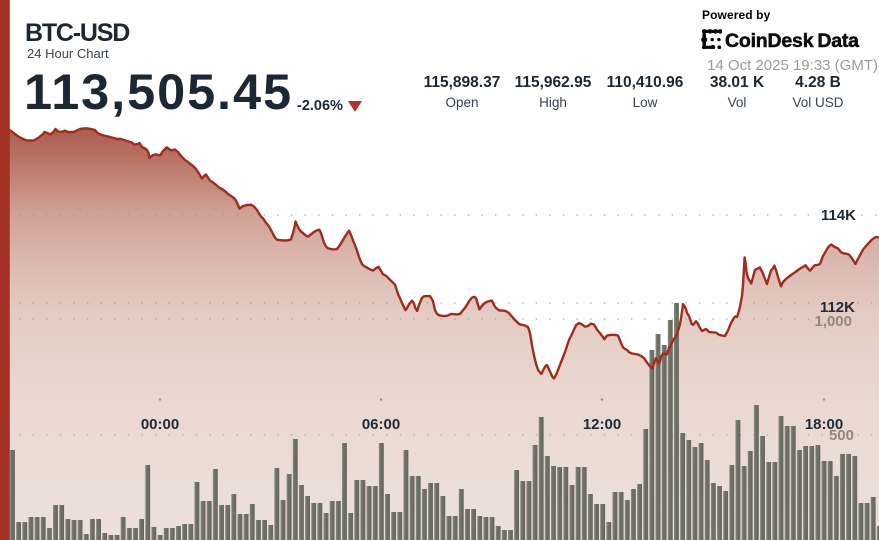  What do you see at coordinates (841, 435) in the screenshot?
I see `svg-text: 500` at bounding box center [841, 435].